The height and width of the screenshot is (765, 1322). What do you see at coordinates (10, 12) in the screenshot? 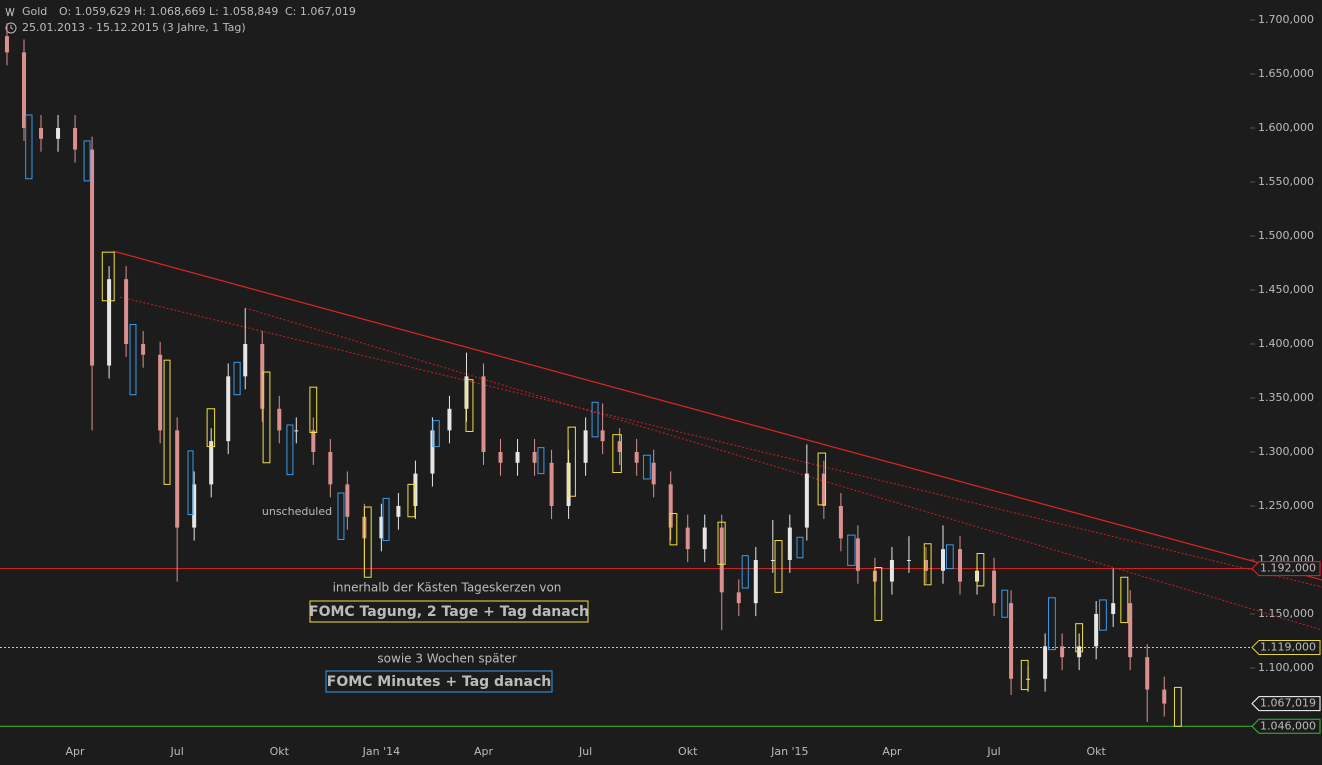
I see `chart-icon` at bounding box center [10, 12].